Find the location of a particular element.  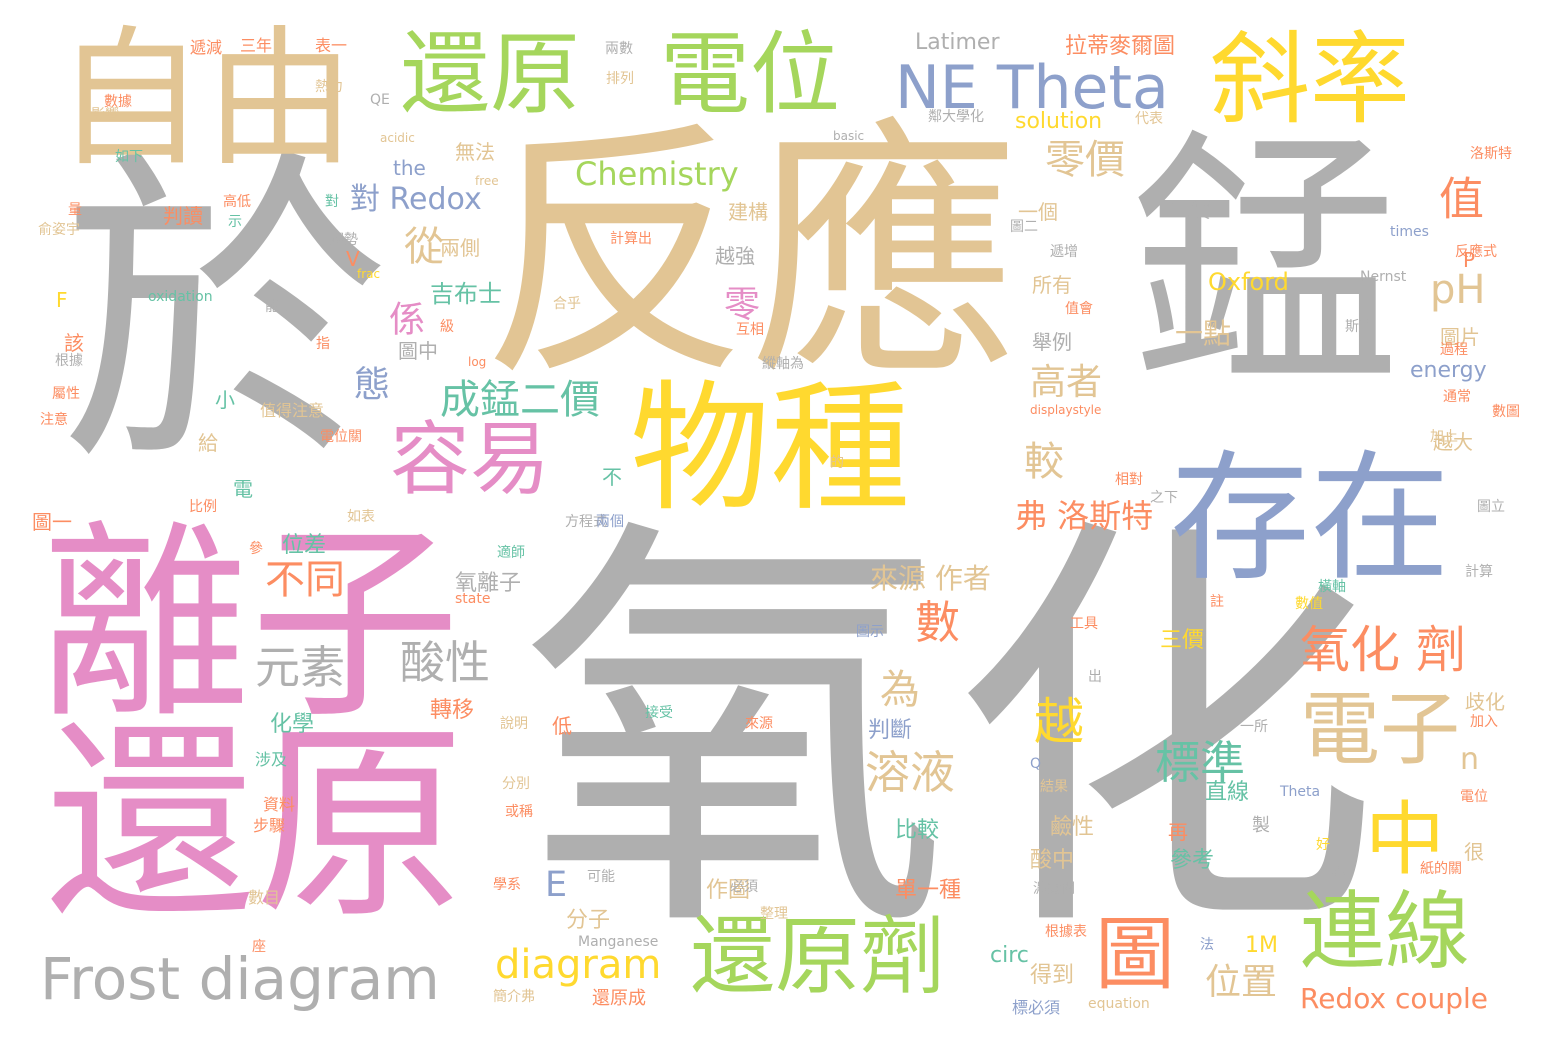

word-106: QE is located at coordinates (380, 100).